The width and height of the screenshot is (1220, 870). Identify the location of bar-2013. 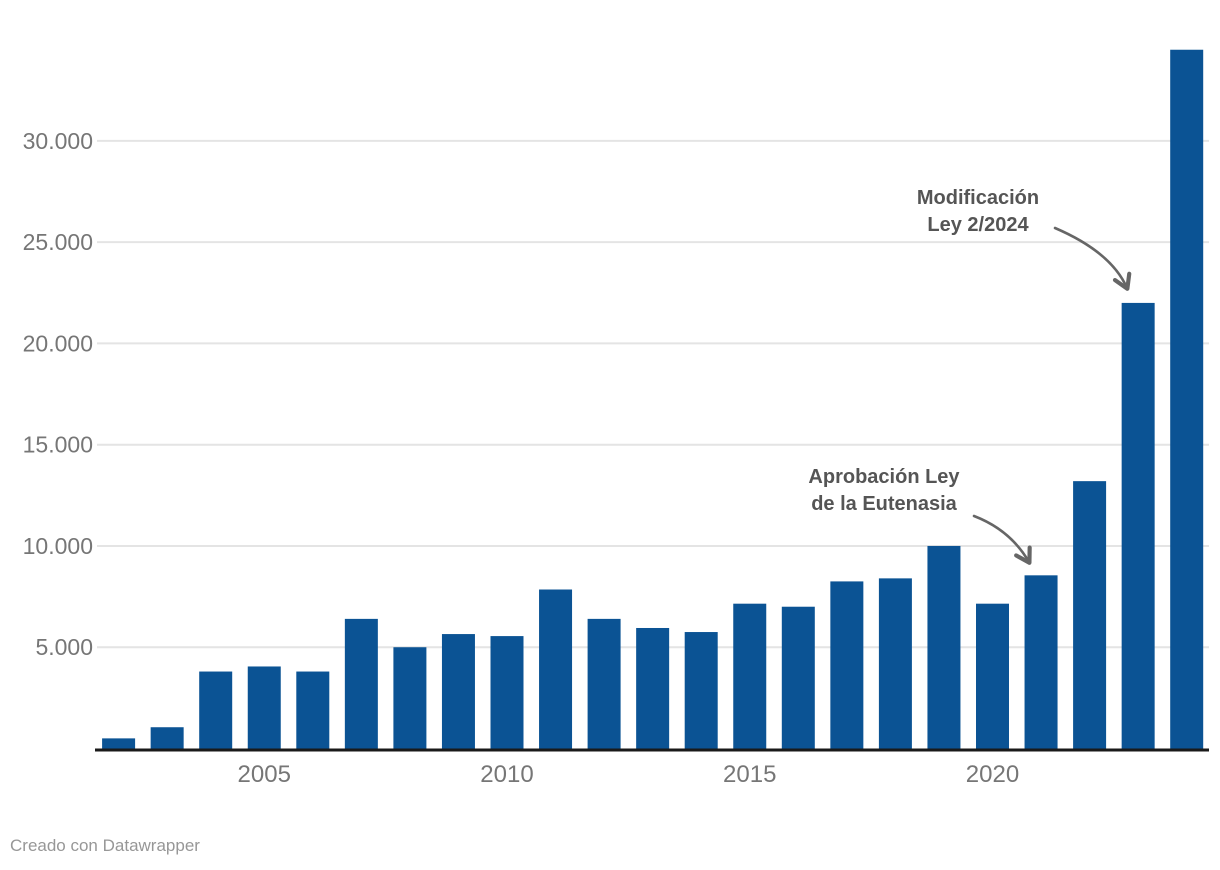
(653, 688).